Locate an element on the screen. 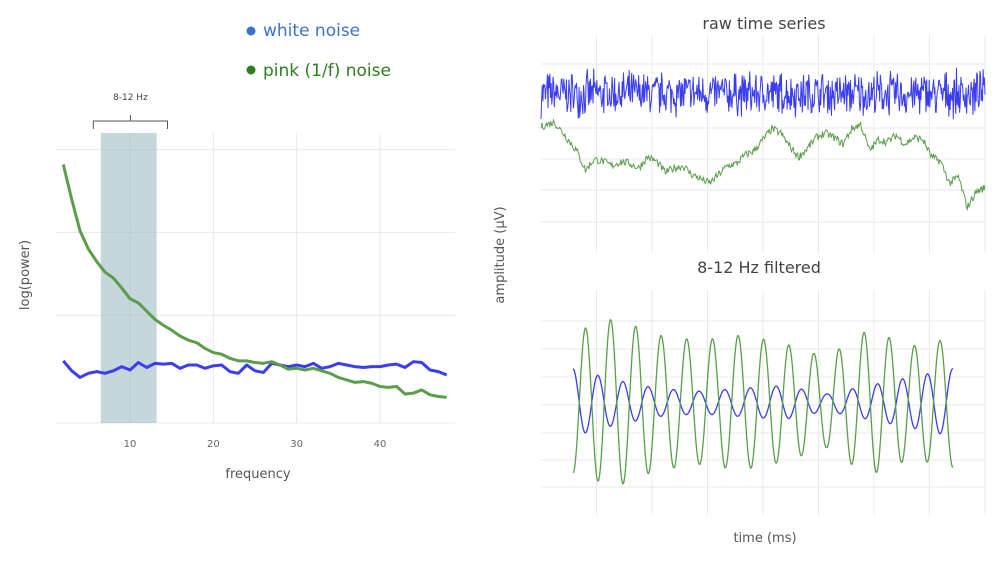 This screenshot has width=995, height=570. spectrum-x-tick-label: 10 is located at coordinates (130, 444).